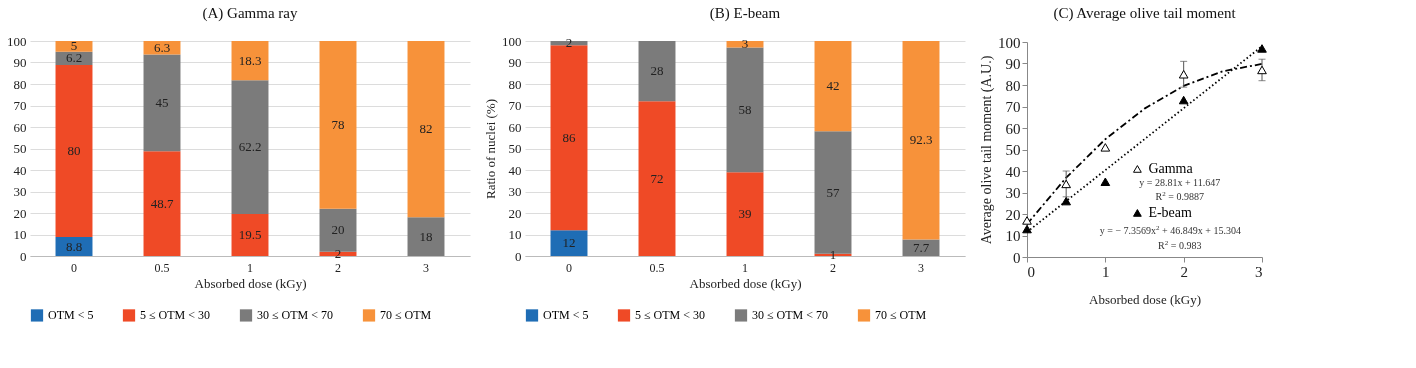 This screenshot has height=368, width=1416. I want to click on data-label: 58, so click(745, 109).